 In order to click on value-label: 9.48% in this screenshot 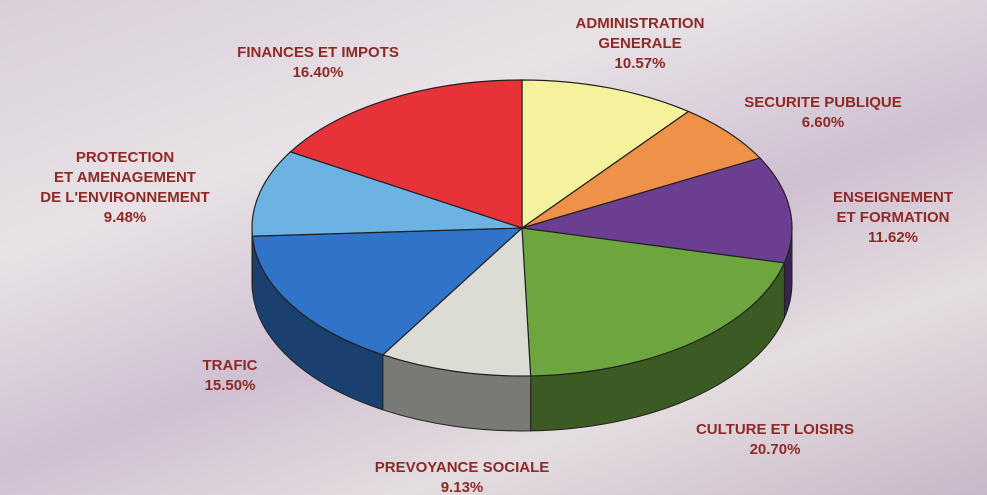, I will do `click(125, 217)`.